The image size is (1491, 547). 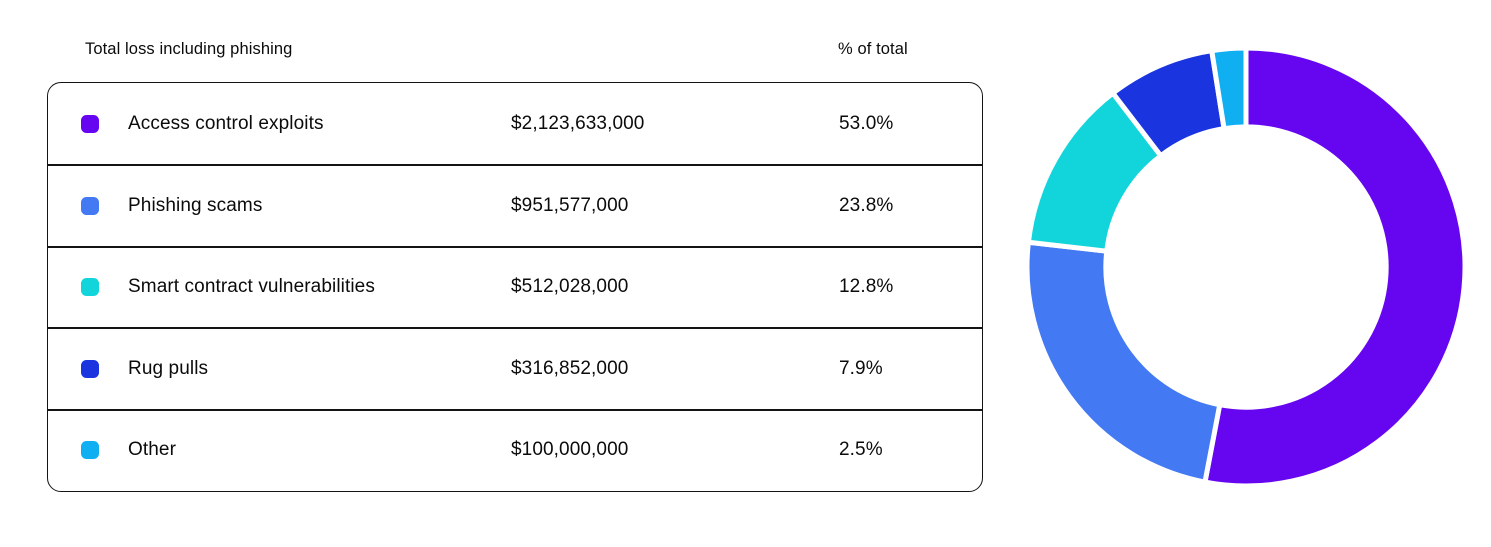 What do you see at coordinates (866, 287) in the screenshot?
I see `row-percent: 12.8%` at bounding box center [866, 287].